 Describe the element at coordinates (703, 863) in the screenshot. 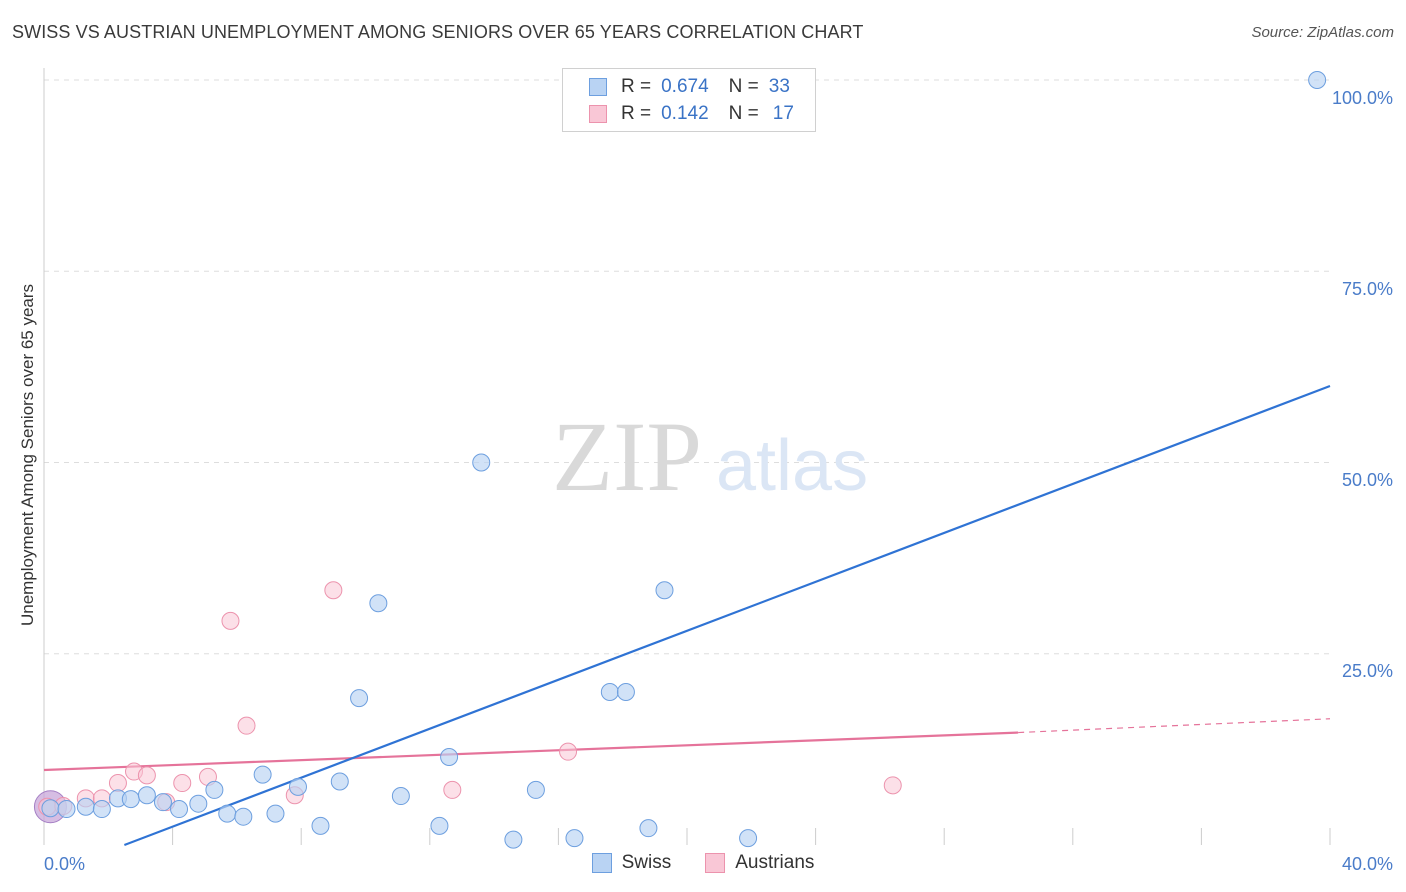

I see `series-legend: Swiss Austrians` at that location.